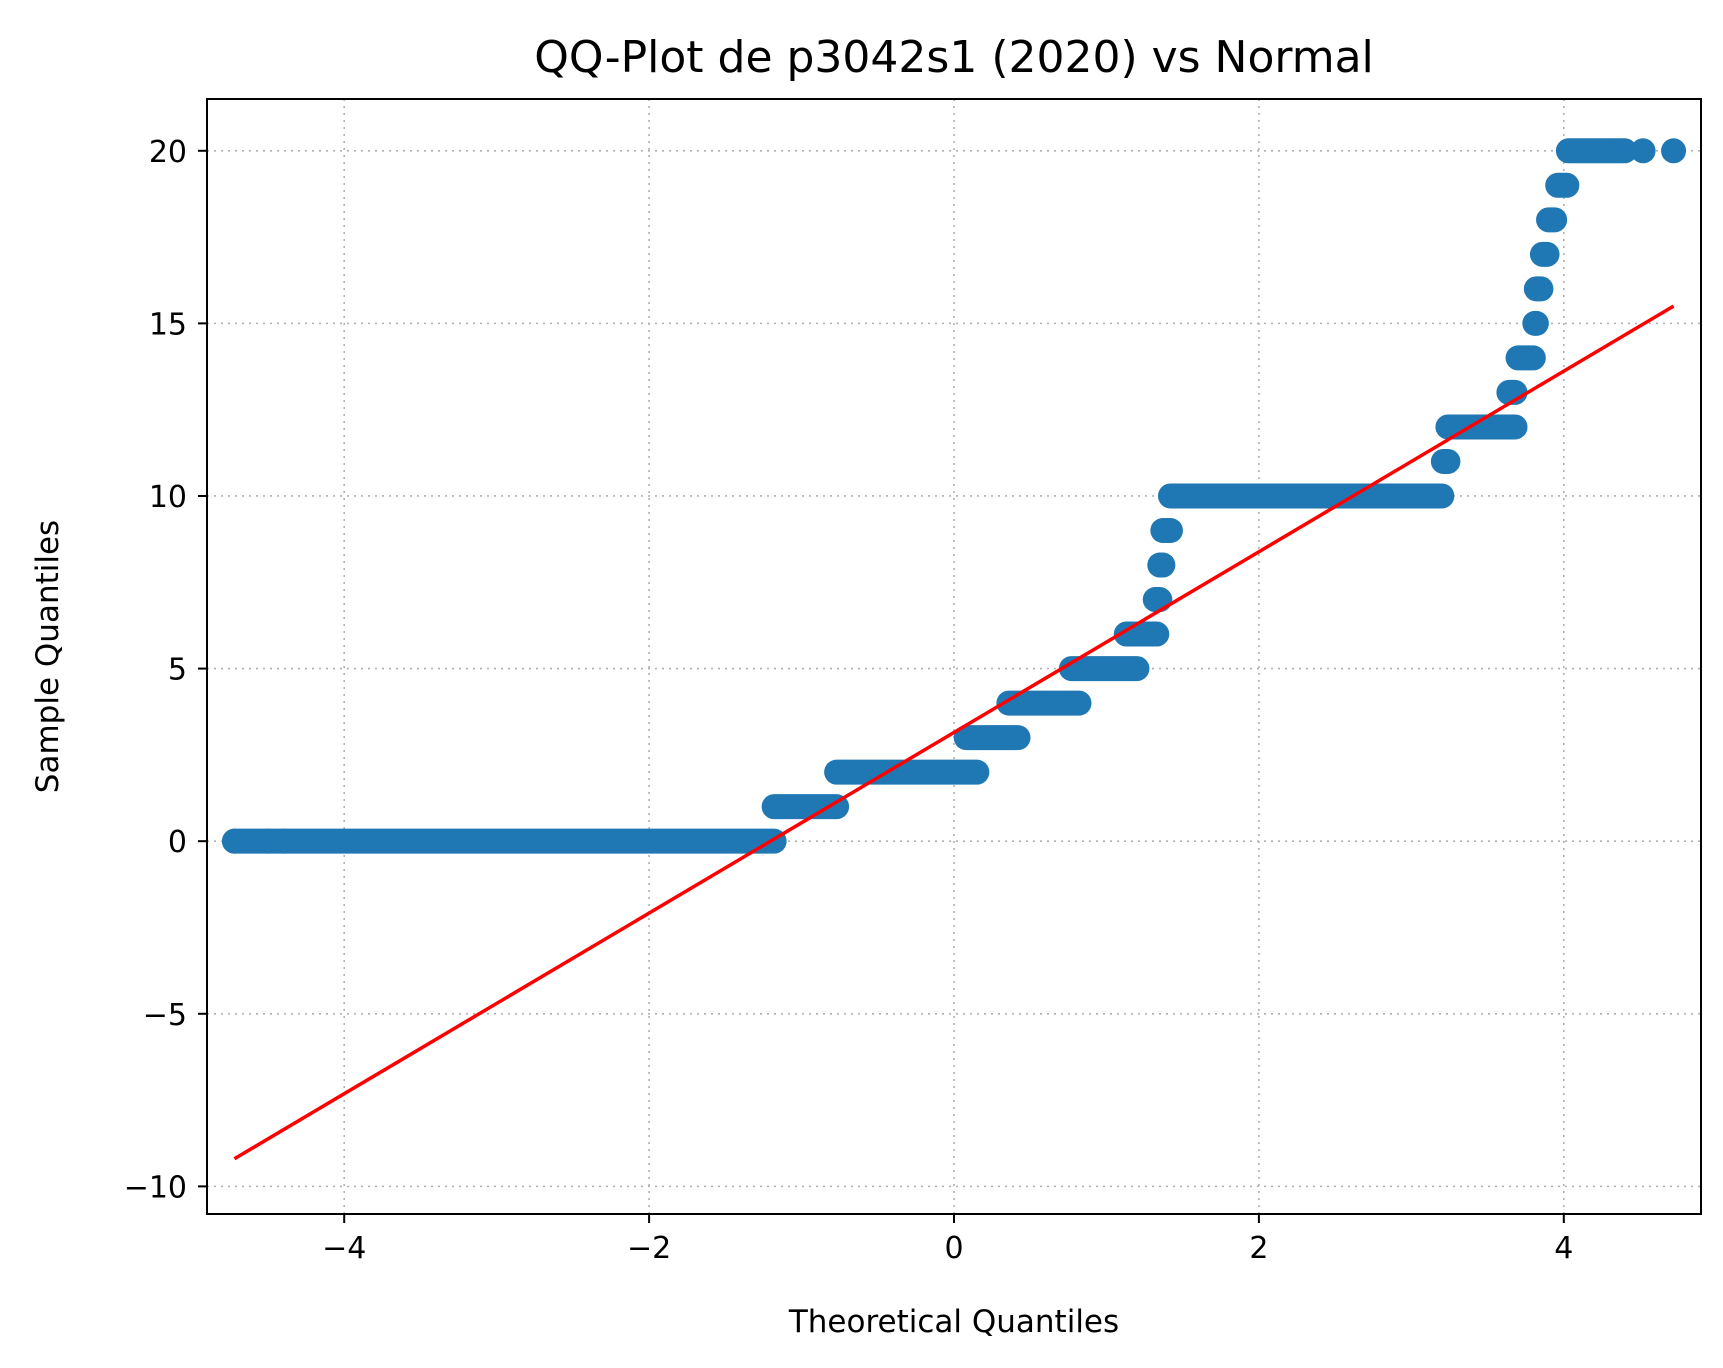 This screenshot has height=1368, width=1723. I want to click on x-tick-label: 2, so click(1258, 1248).